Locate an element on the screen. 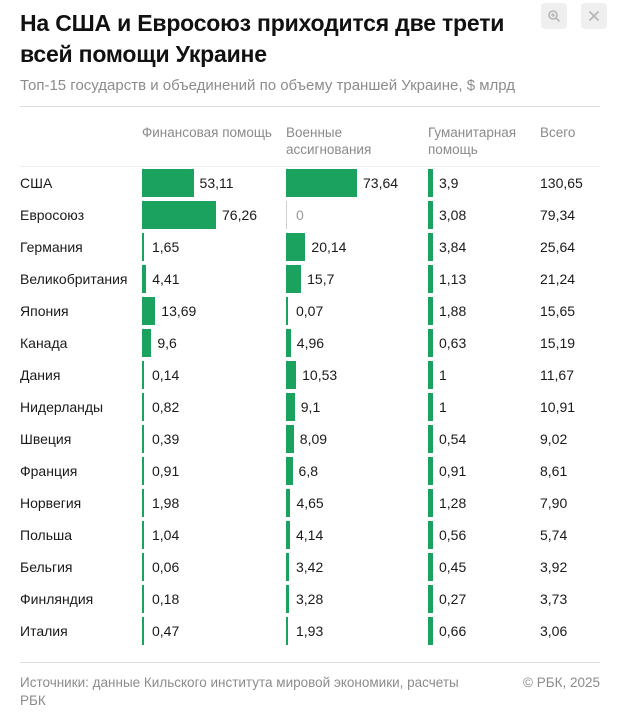 The width and height of the screenshot is (620, 716). column-header-humanitarian: Гуманитарная помощь is located at coordinates (472, 141).